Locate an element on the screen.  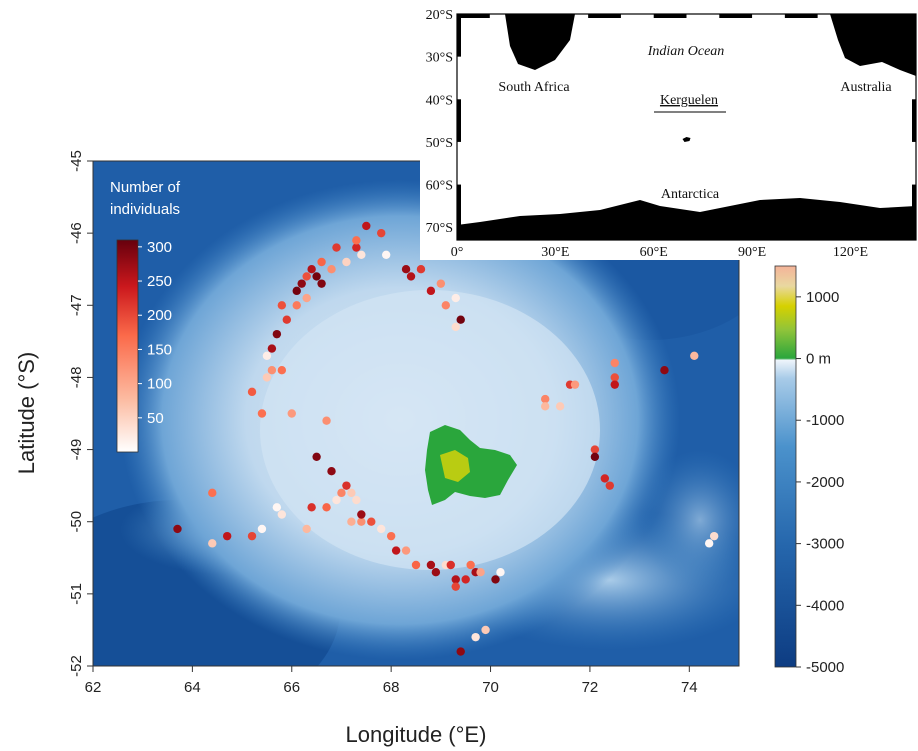
plateau-core is located at coordinates (430, 430).